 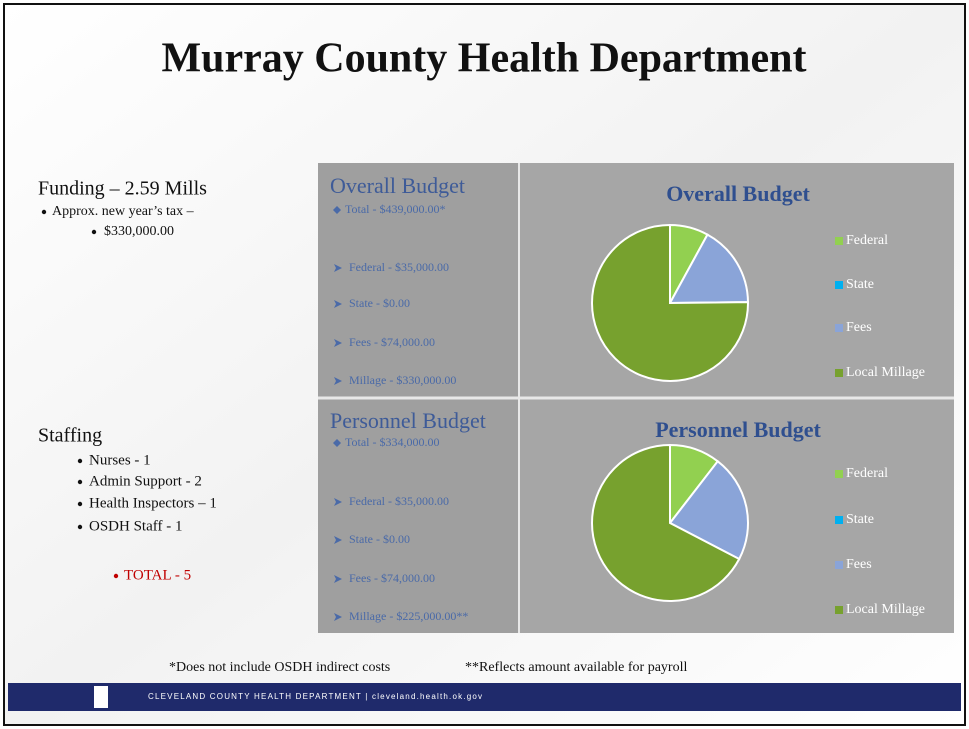 What do you see at coordinates (120, 460) in the screenshot?
I see `bullet-text: Nurses - 1` at bounding box center [120, 460].